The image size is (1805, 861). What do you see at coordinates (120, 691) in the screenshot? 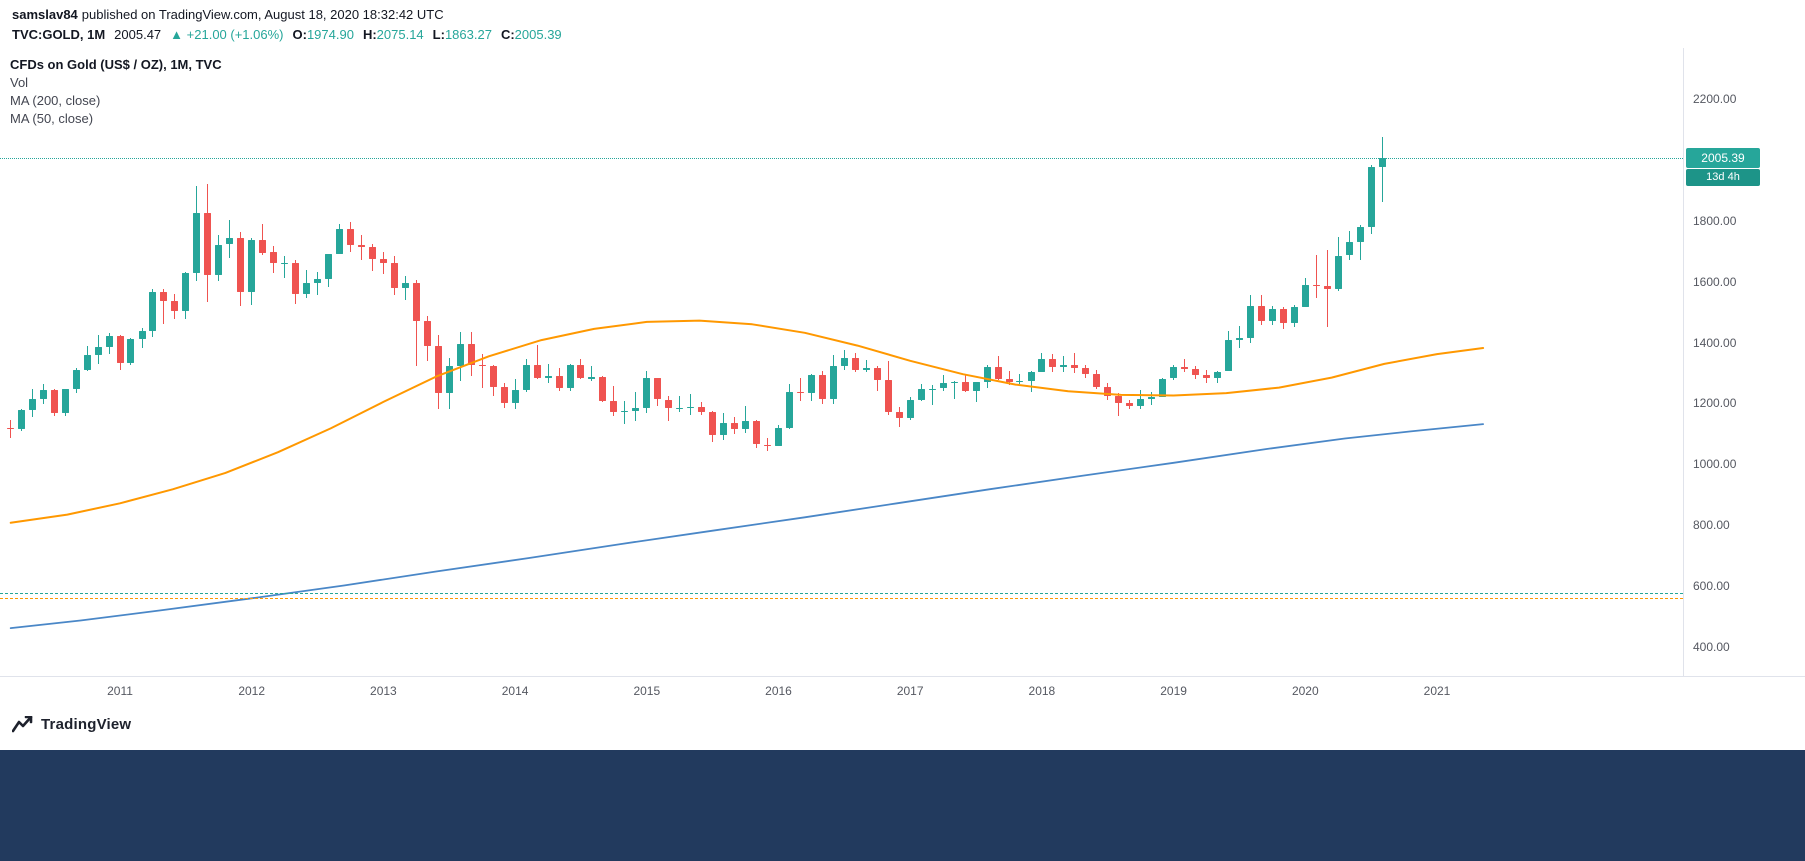
I see `time-axis-label: 2011` at bounding box center [120, 691].